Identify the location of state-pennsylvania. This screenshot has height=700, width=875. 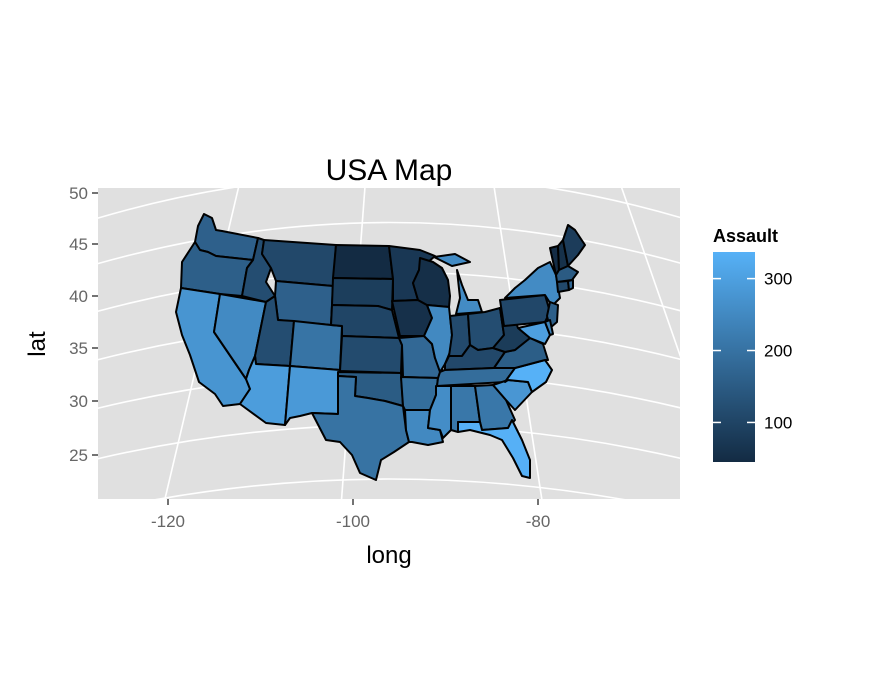
(525, 310).